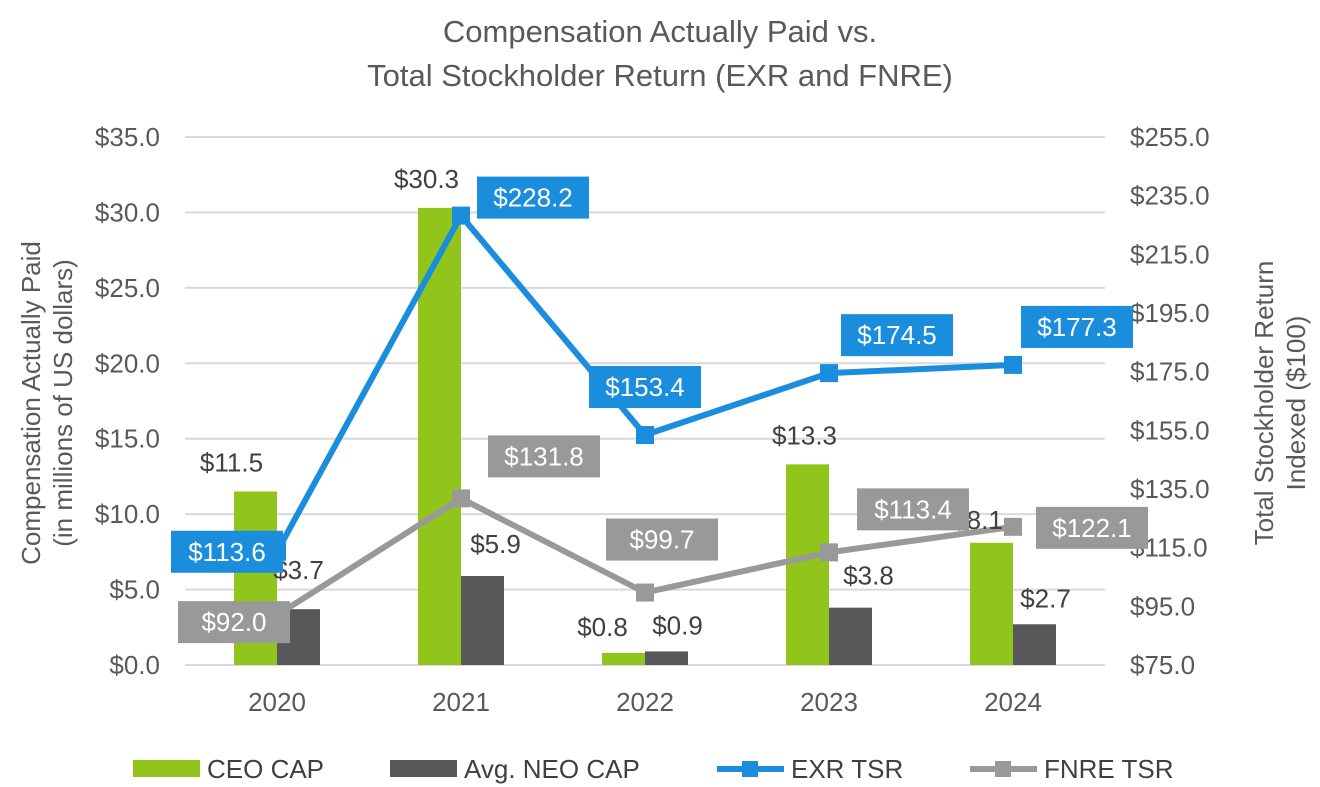 This screenshot has width=1320, height=787. I want to click on category-label: 2021, so click(461, 702).